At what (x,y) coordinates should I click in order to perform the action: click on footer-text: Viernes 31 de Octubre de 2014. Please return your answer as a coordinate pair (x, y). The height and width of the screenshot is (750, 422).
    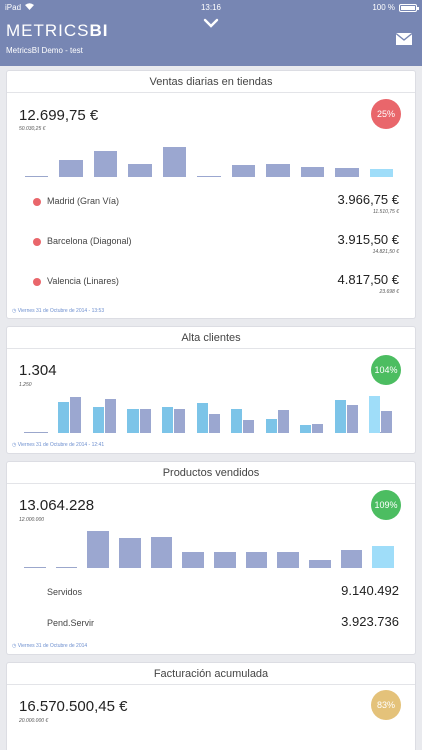
    Looking at the image, I should click on (52, 646).